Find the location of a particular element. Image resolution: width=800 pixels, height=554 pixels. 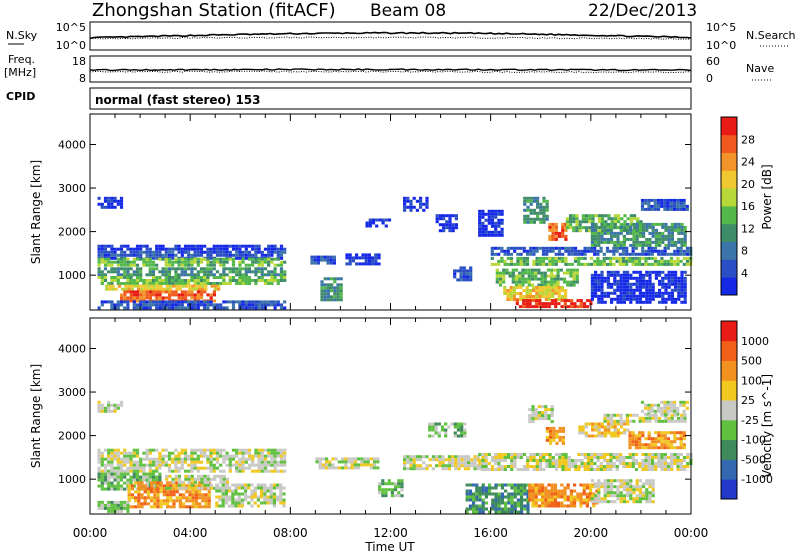

time-tick-label: 00:00 is located at coordinates (90, 533).